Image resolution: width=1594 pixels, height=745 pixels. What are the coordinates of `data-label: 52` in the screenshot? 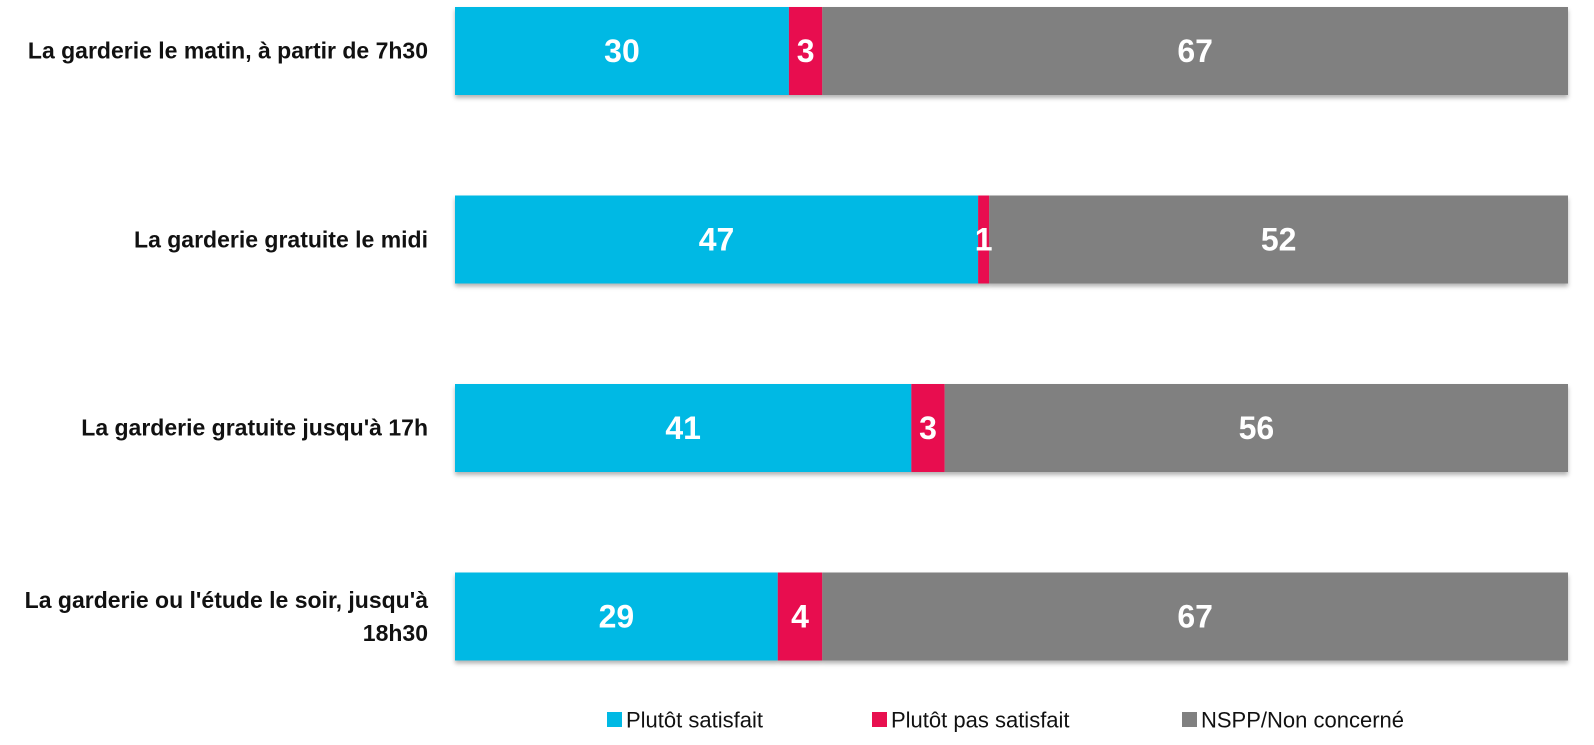 It's located at (1279, 240).